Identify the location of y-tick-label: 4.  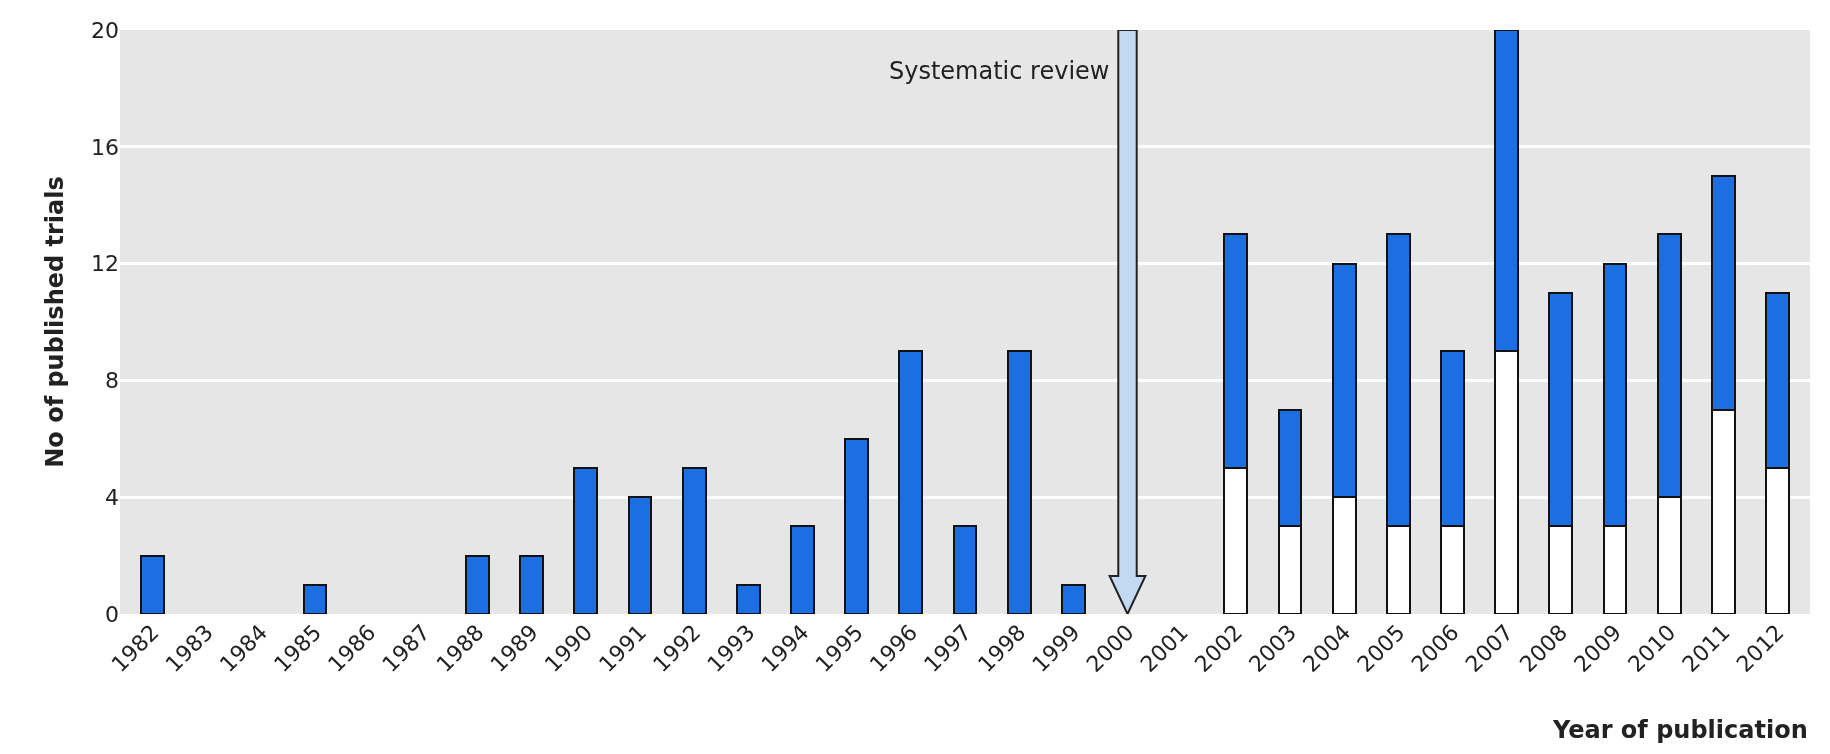
(112, 497).